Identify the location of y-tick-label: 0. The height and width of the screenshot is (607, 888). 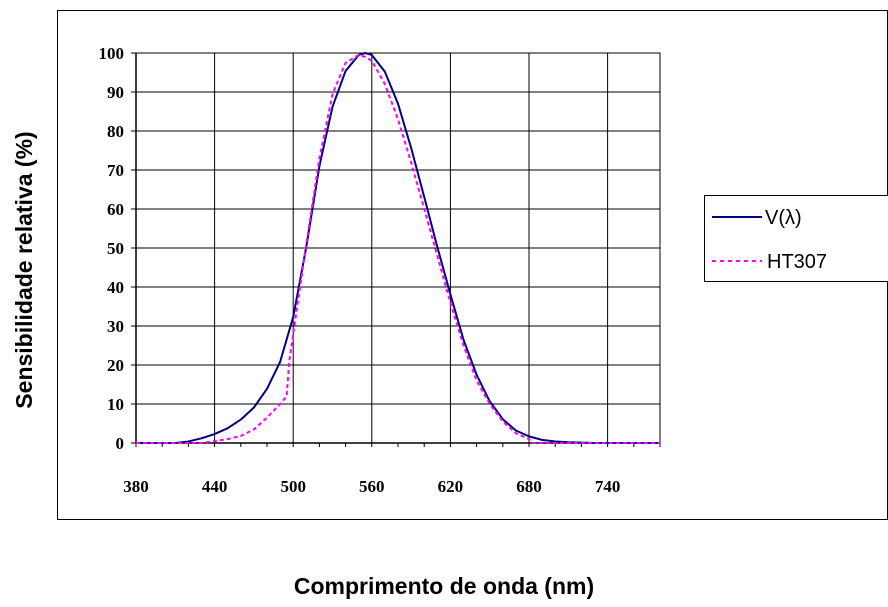
(120, 443).